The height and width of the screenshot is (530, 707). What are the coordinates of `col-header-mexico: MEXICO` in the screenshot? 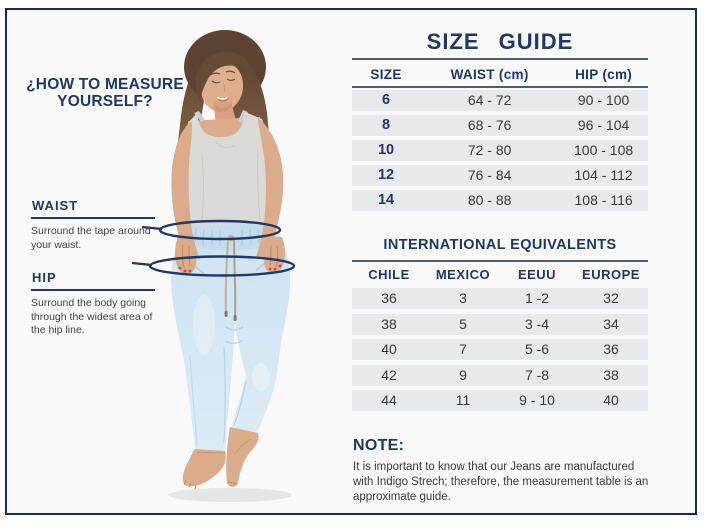 It's located at (463, 274).